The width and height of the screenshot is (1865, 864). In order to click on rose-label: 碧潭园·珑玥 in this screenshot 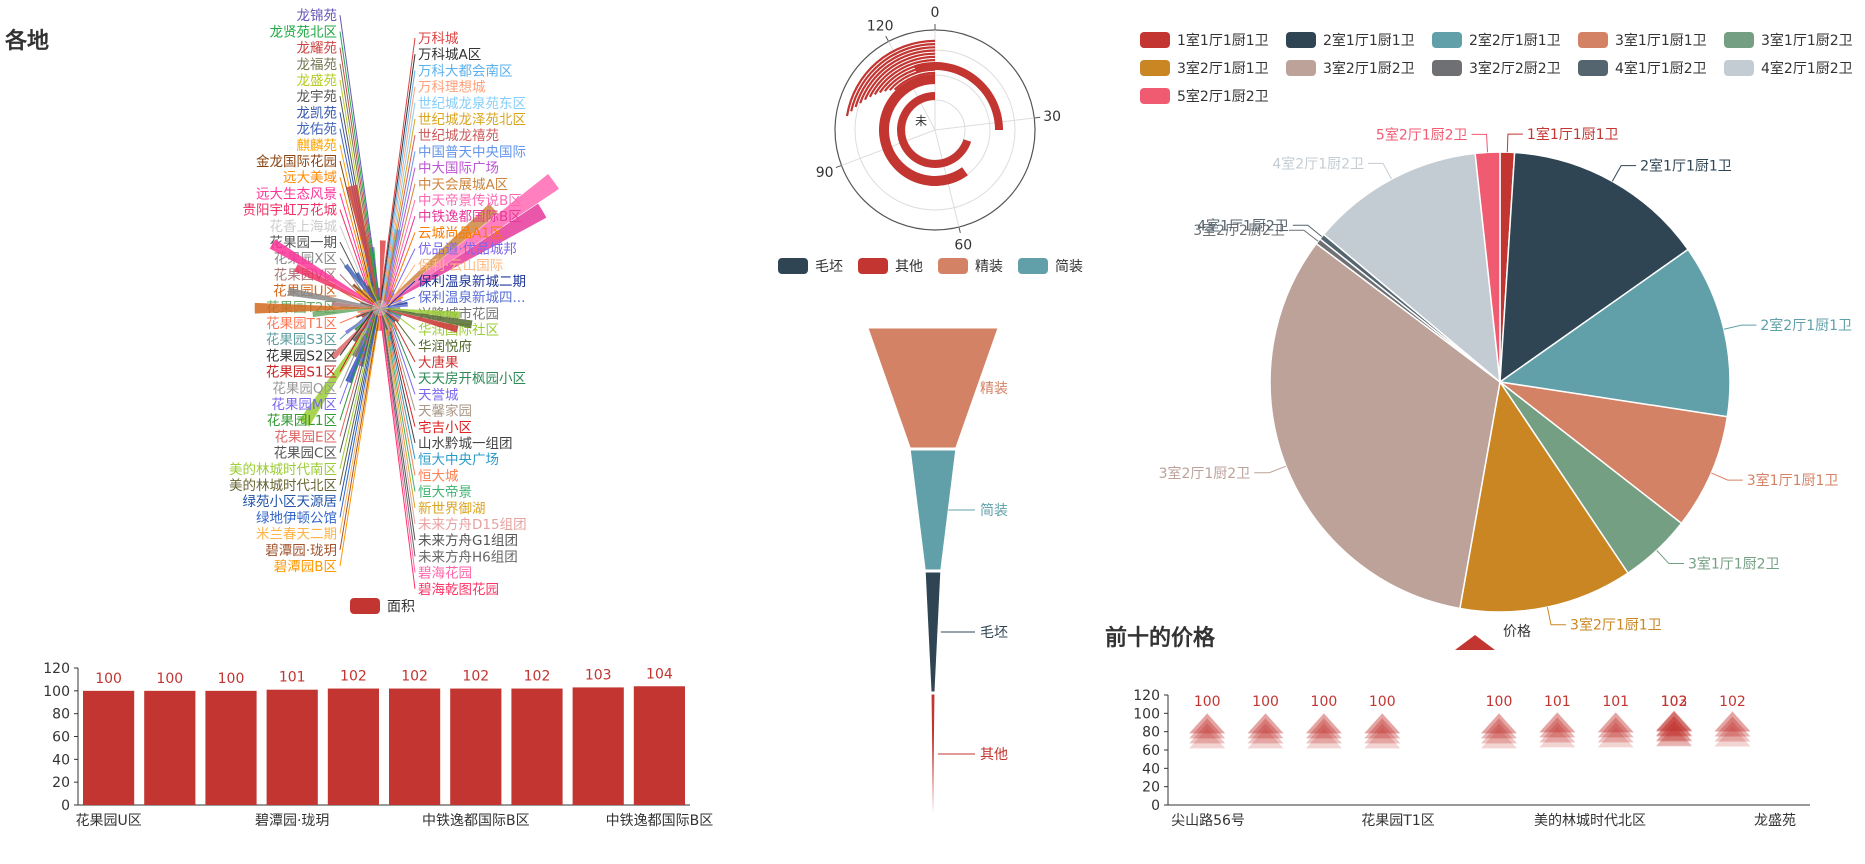, I will do `click(301, 551)`.